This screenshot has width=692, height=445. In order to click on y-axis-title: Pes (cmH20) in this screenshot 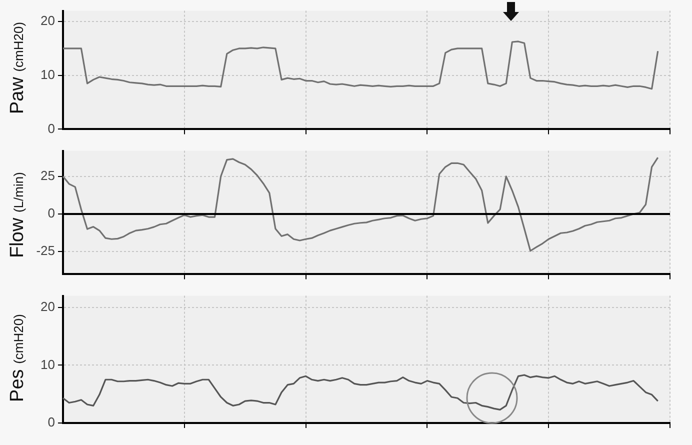, I will do `click(17, 358)`.